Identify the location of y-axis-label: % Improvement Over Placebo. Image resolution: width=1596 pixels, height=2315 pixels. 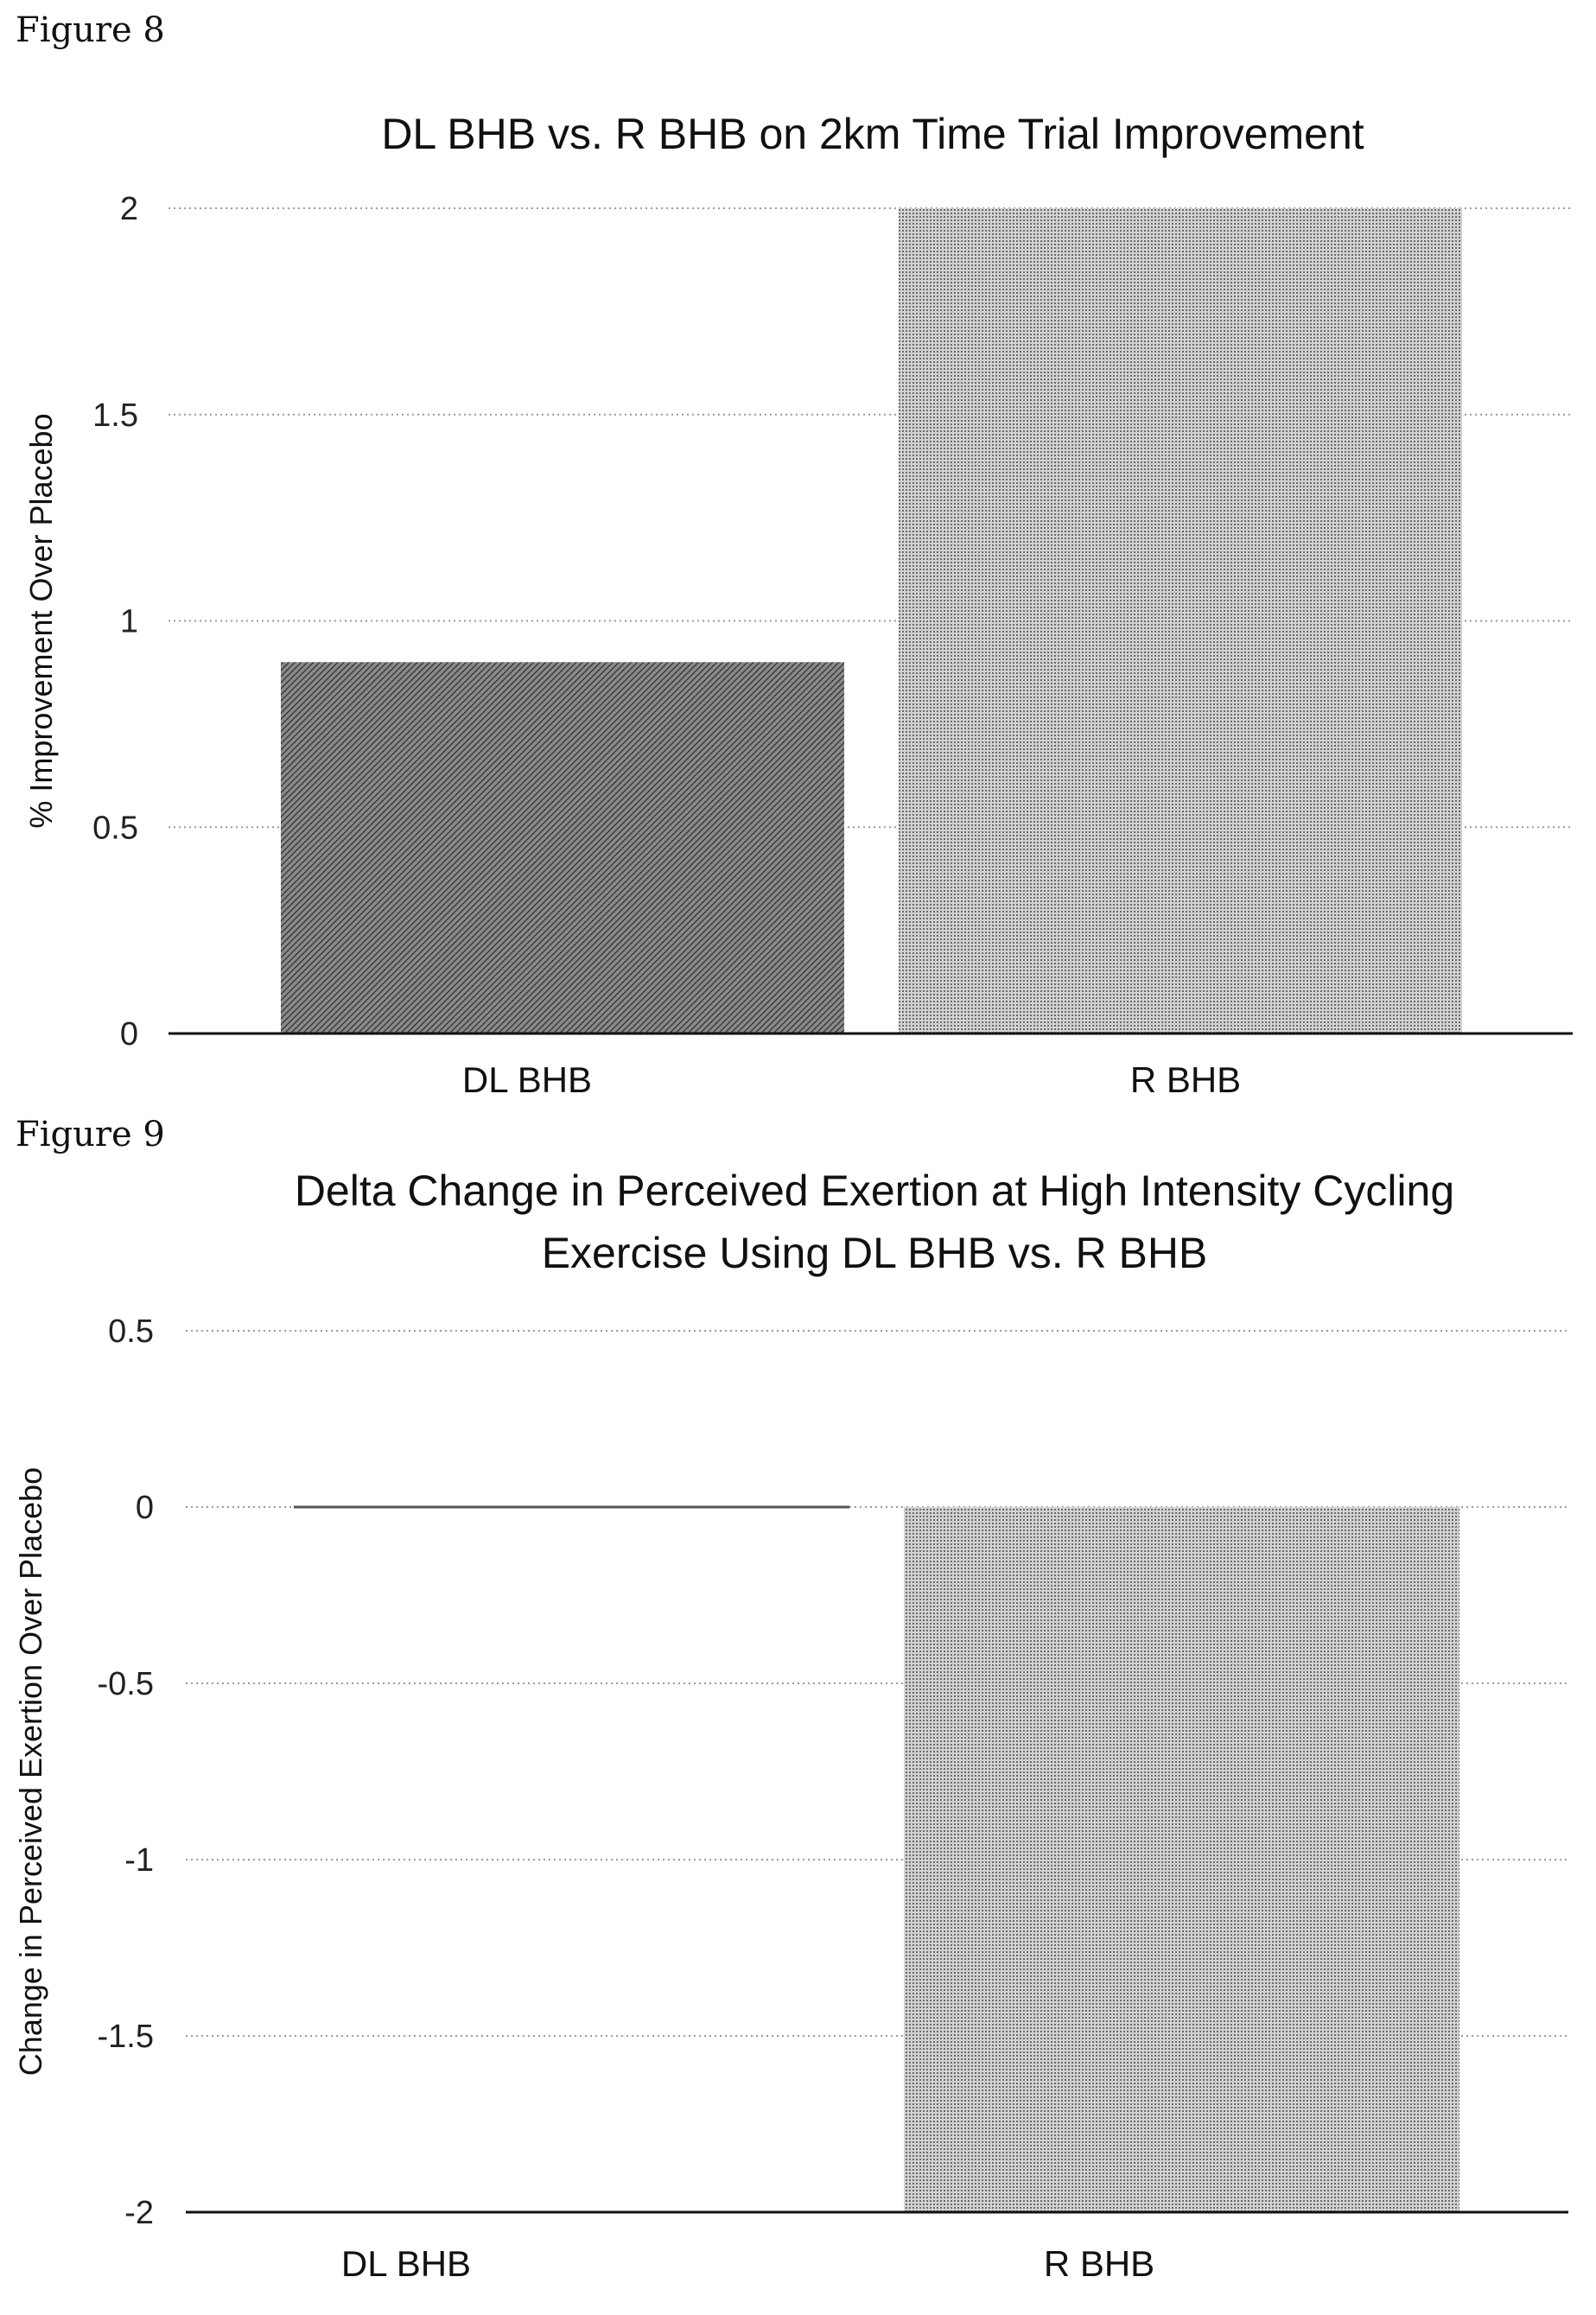
(41, 620).